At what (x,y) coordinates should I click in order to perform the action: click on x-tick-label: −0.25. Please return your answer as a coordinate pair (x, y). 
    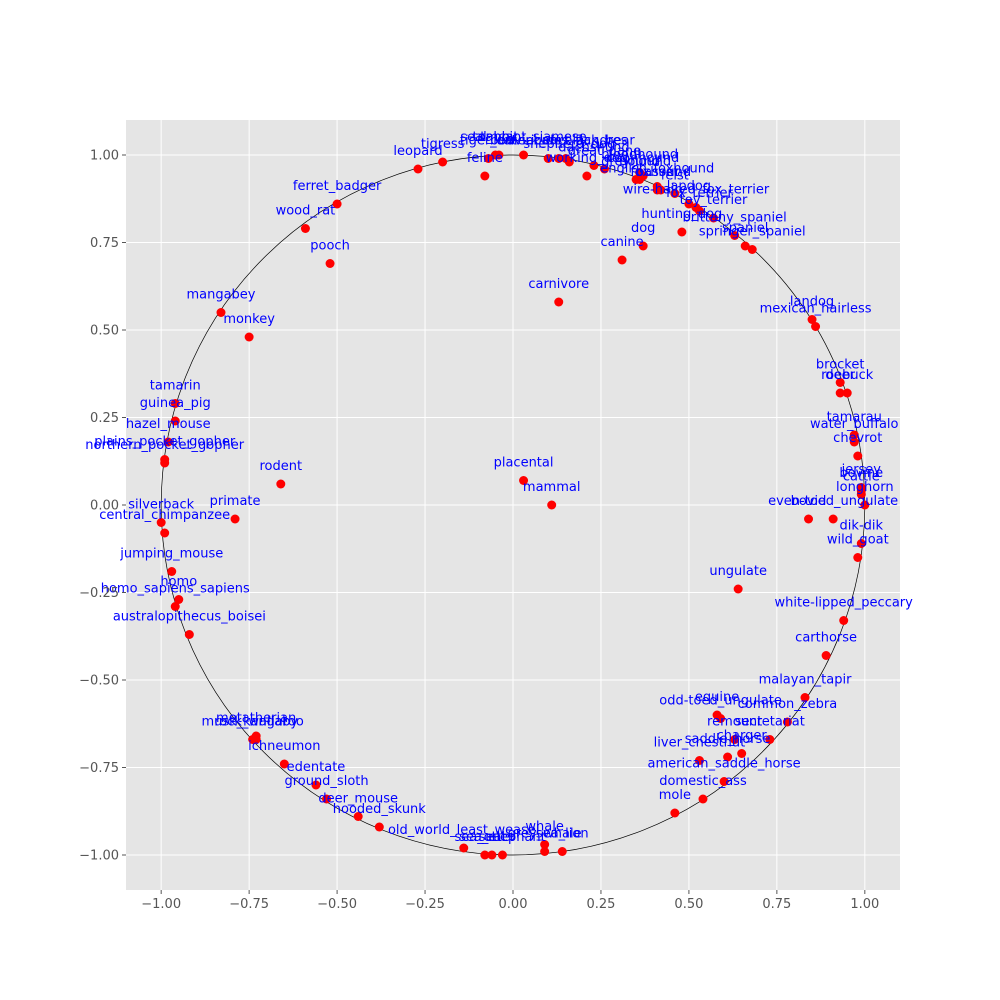
    Looking at the image, I should click on (425, 904).